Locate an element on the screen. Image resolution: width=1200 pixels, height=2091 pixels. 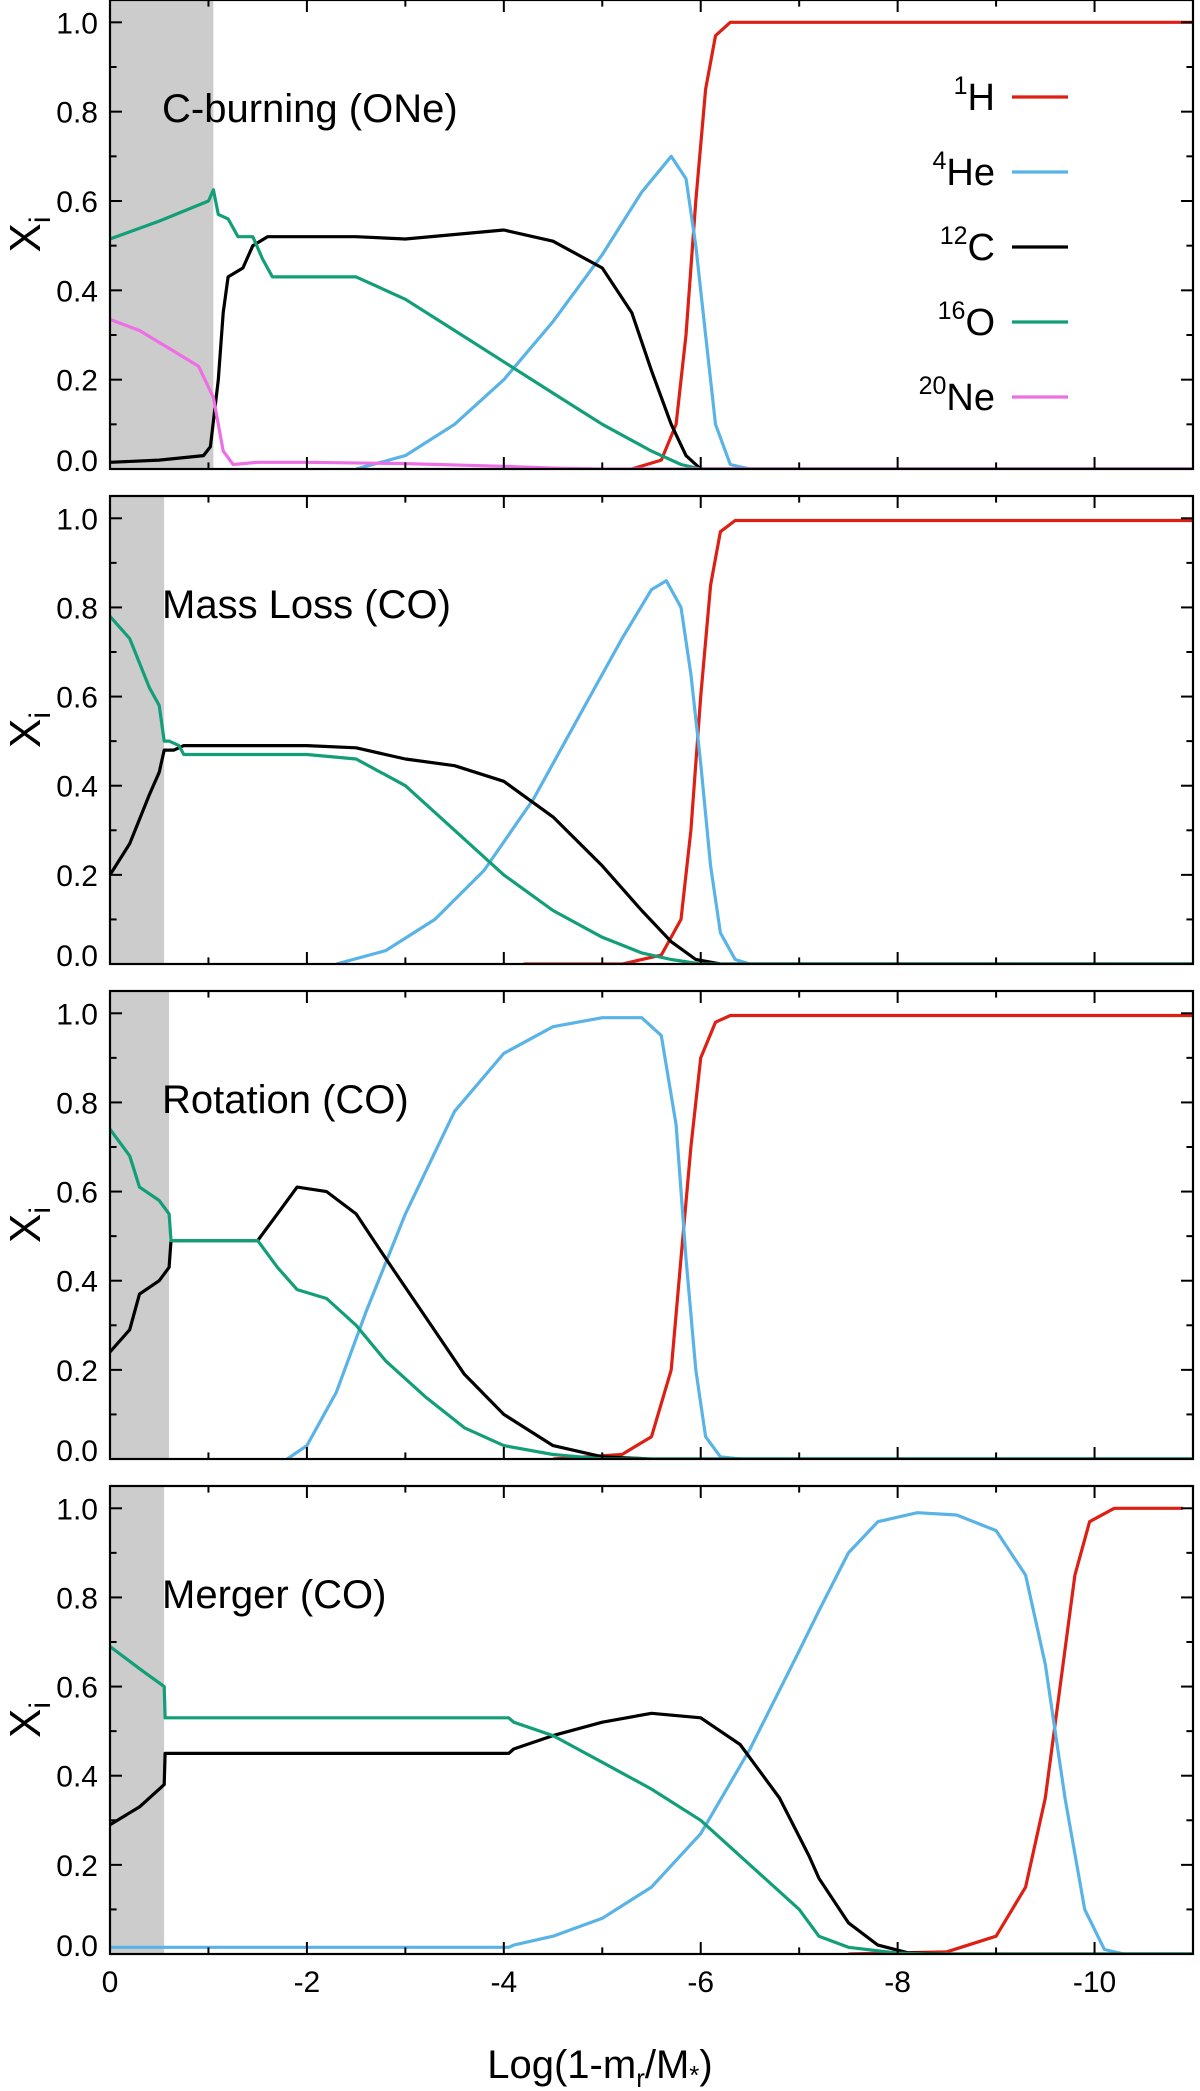
legend-mass-number: 12 is located at coordinates (954, 236).